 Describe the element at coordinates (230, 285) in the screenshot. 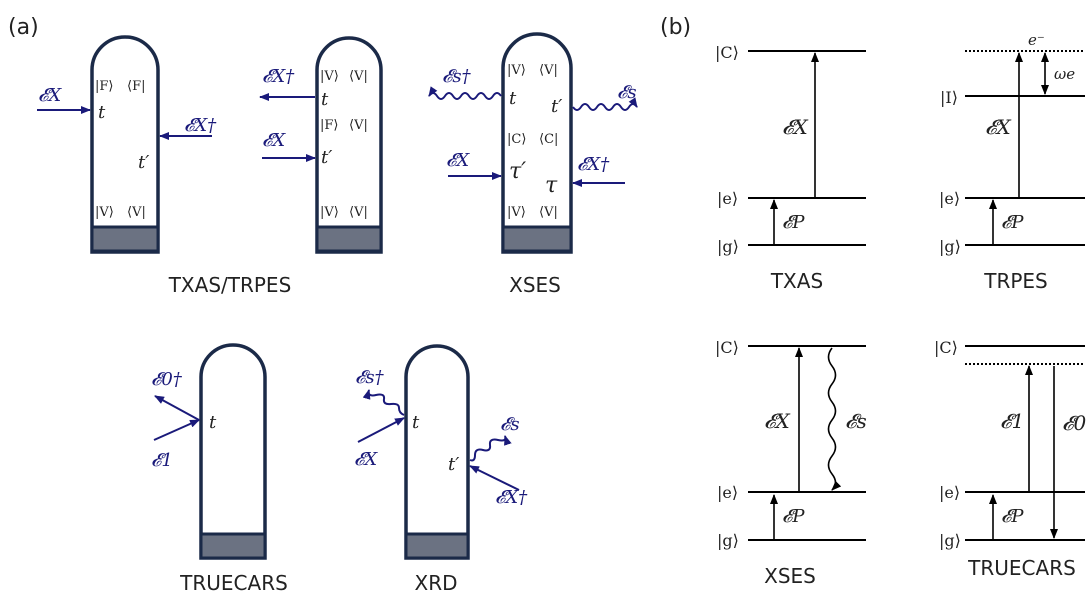

I see `caption-txas-trpes: TXAS/TRPES` at that location.